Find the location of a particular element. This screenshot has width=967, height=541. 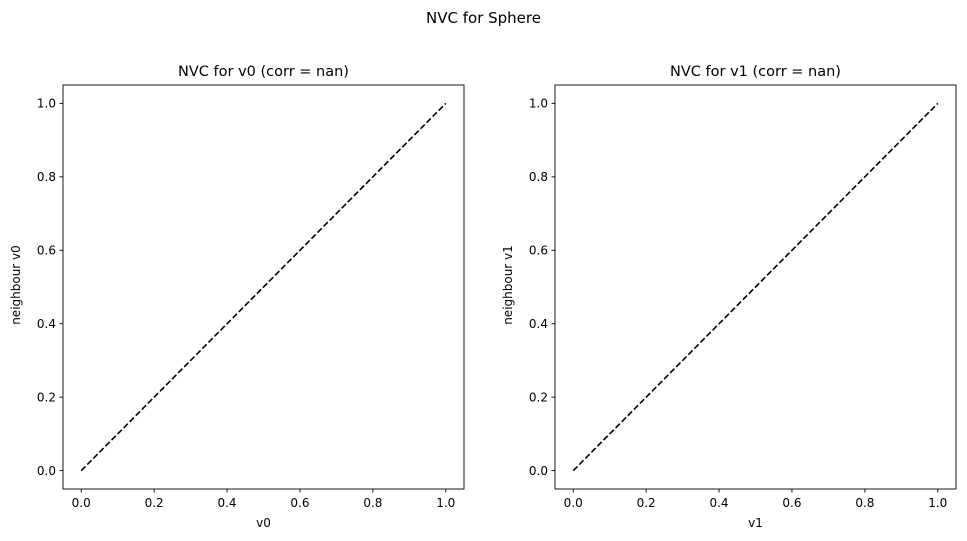

subplot-v0-ytick-label: 0.2 is located at coordinates (46, 397).